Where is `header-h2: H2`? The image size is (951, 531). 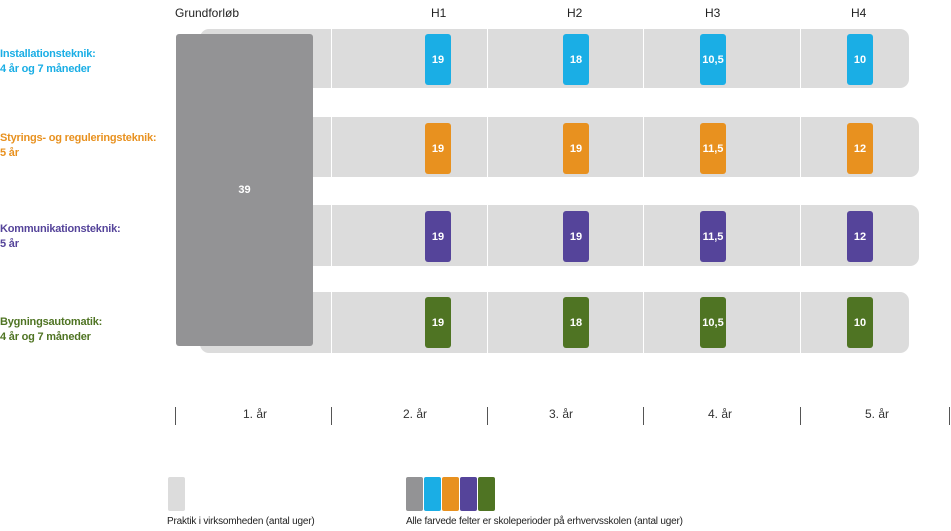
header-h2: H2 is located at coordinates (575, 13).